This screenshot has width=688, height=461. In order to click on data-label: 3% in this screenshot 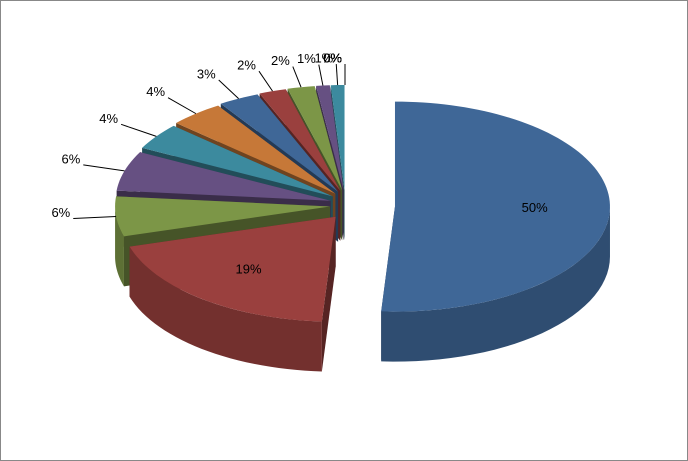, I will do `click(206, 73)`.